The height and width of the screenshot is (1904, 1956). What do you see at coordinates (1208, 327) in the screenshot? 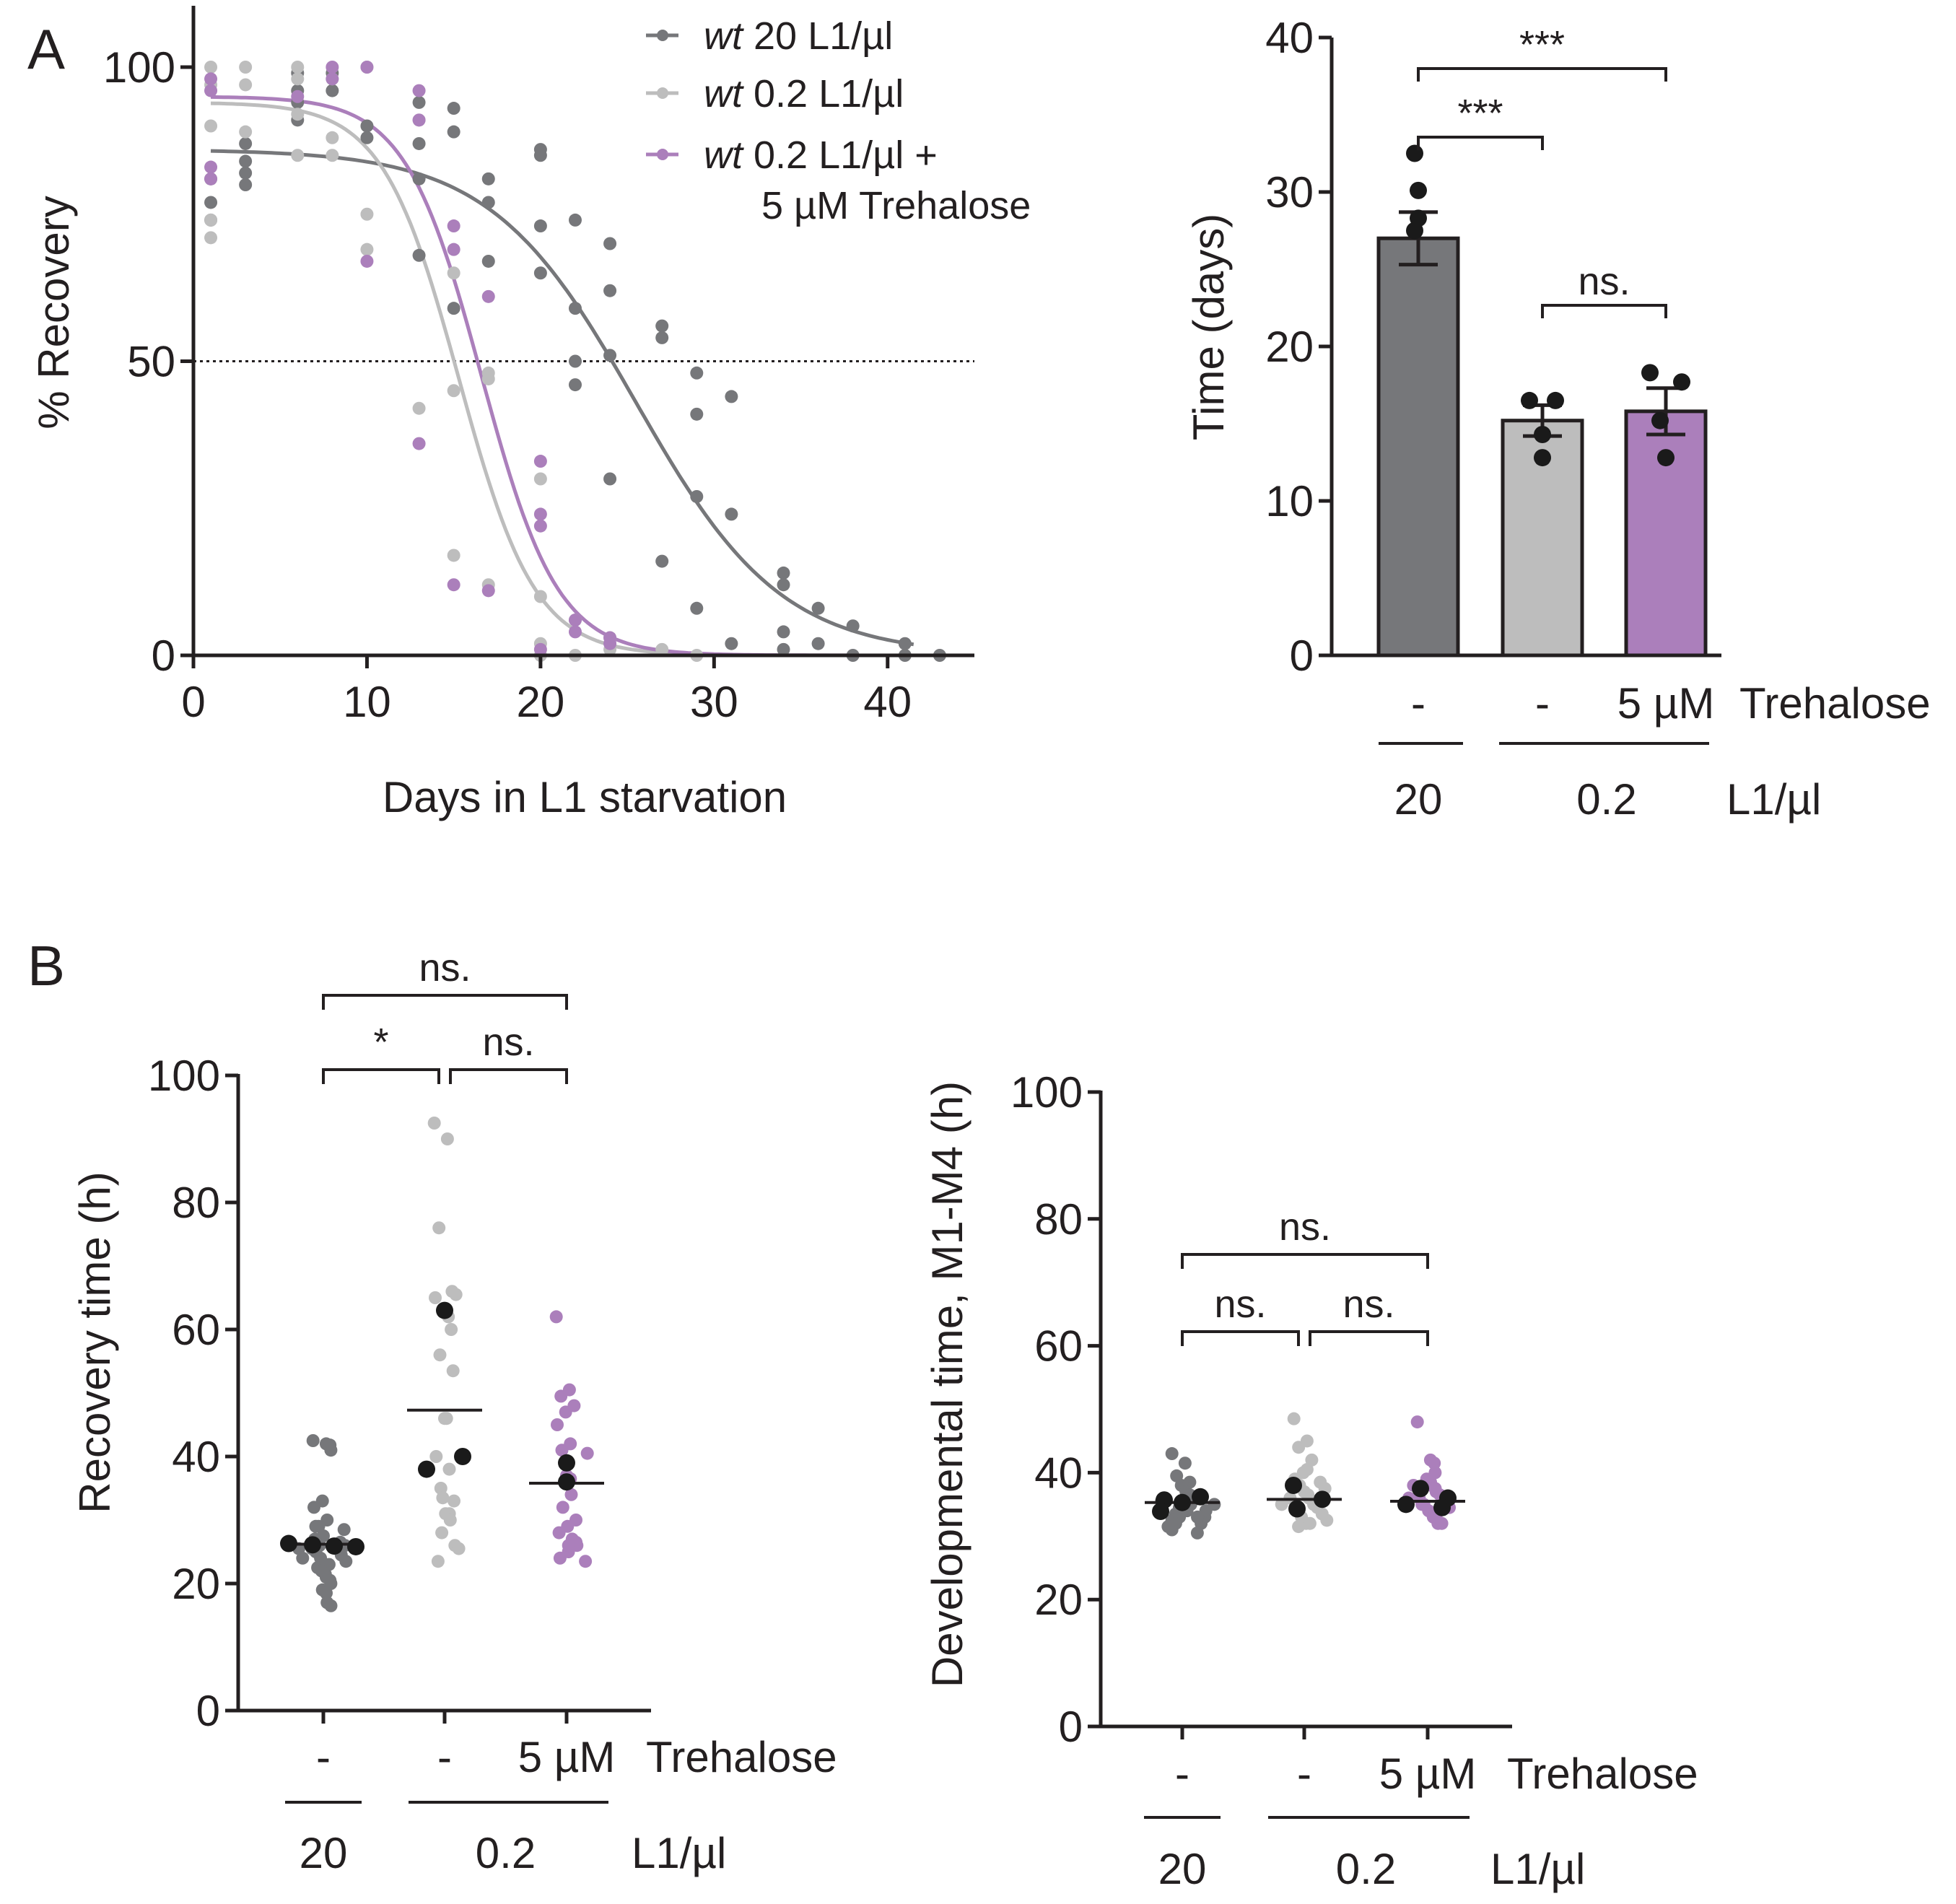
I see `y-axis-label: Time (days)` at bounding box center [1208, 327].